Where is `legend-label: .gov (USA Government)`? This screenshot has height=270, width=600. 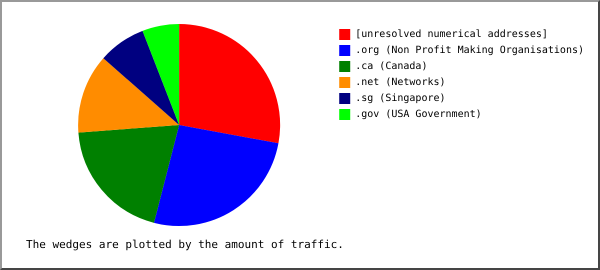 legend-label: .gov (USA Government) is located at coordinates (418, 114).